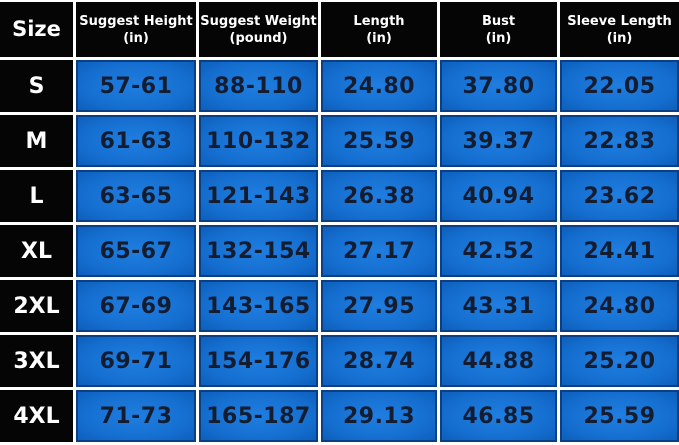  Describe the element at coordinates (258, 86) in the screenshot. I see `table-cell: 88-110` at that location.